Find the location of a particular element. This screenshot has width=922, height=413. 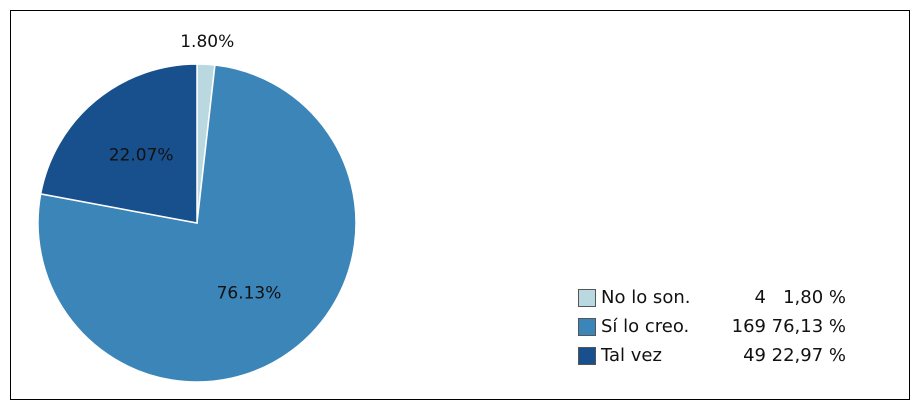

legend-item-no-lo-son: No lo son. 4 1,80 % is located at coordinates (712, 297).